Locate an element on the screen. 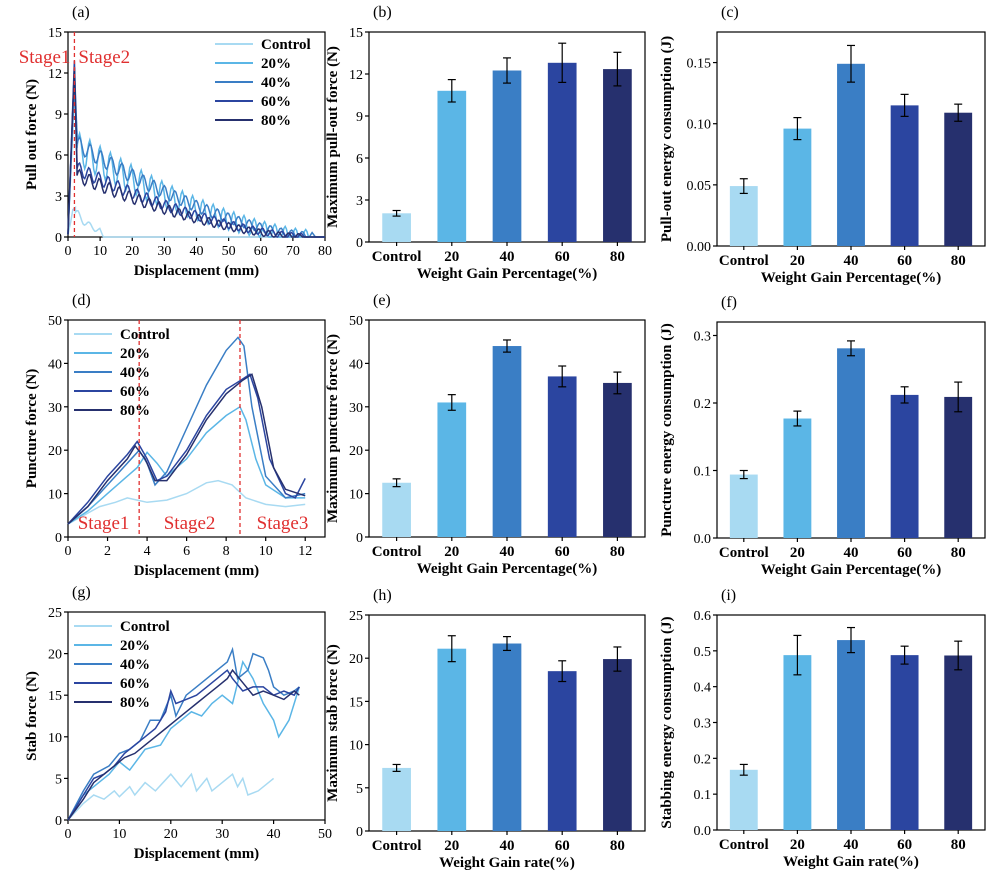  y-tick-label: 0.2 is located at coordinates (703, 404).